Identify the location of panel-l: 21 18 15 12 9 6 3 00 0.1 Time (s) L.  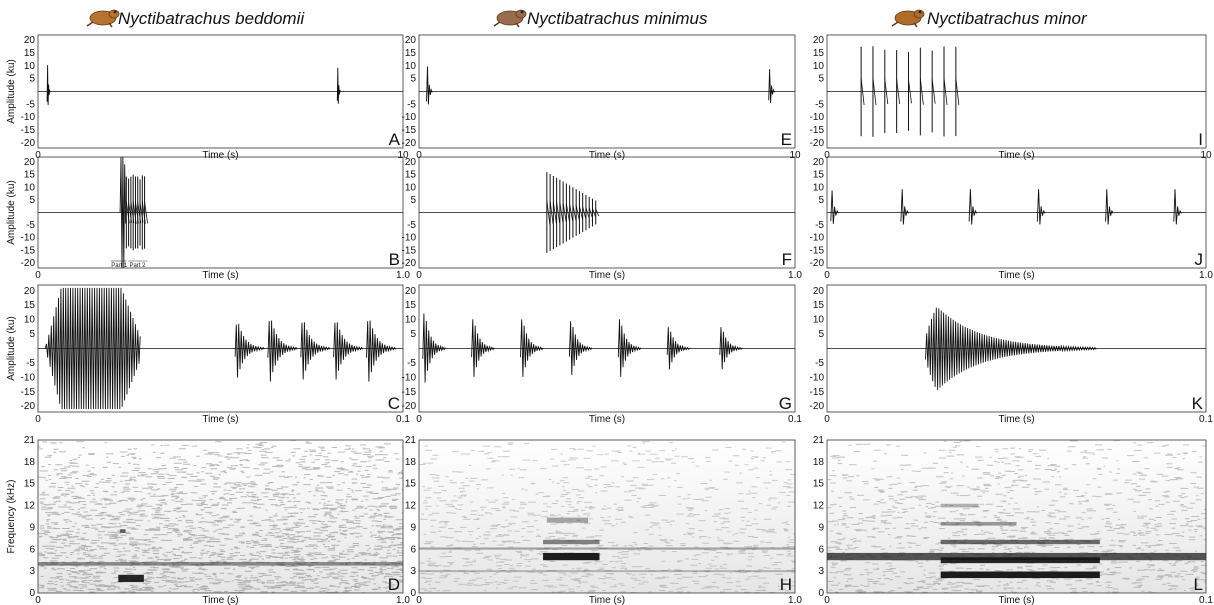
(1013, 520).